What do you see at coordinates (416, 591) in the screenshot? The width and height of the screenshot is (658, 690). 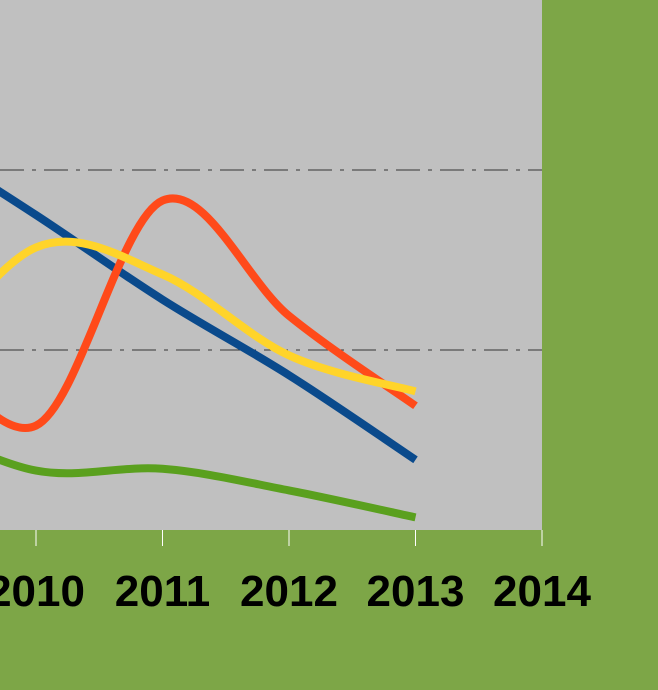 I see `x-tick-label: 2013` at bounding box center [416, 591].